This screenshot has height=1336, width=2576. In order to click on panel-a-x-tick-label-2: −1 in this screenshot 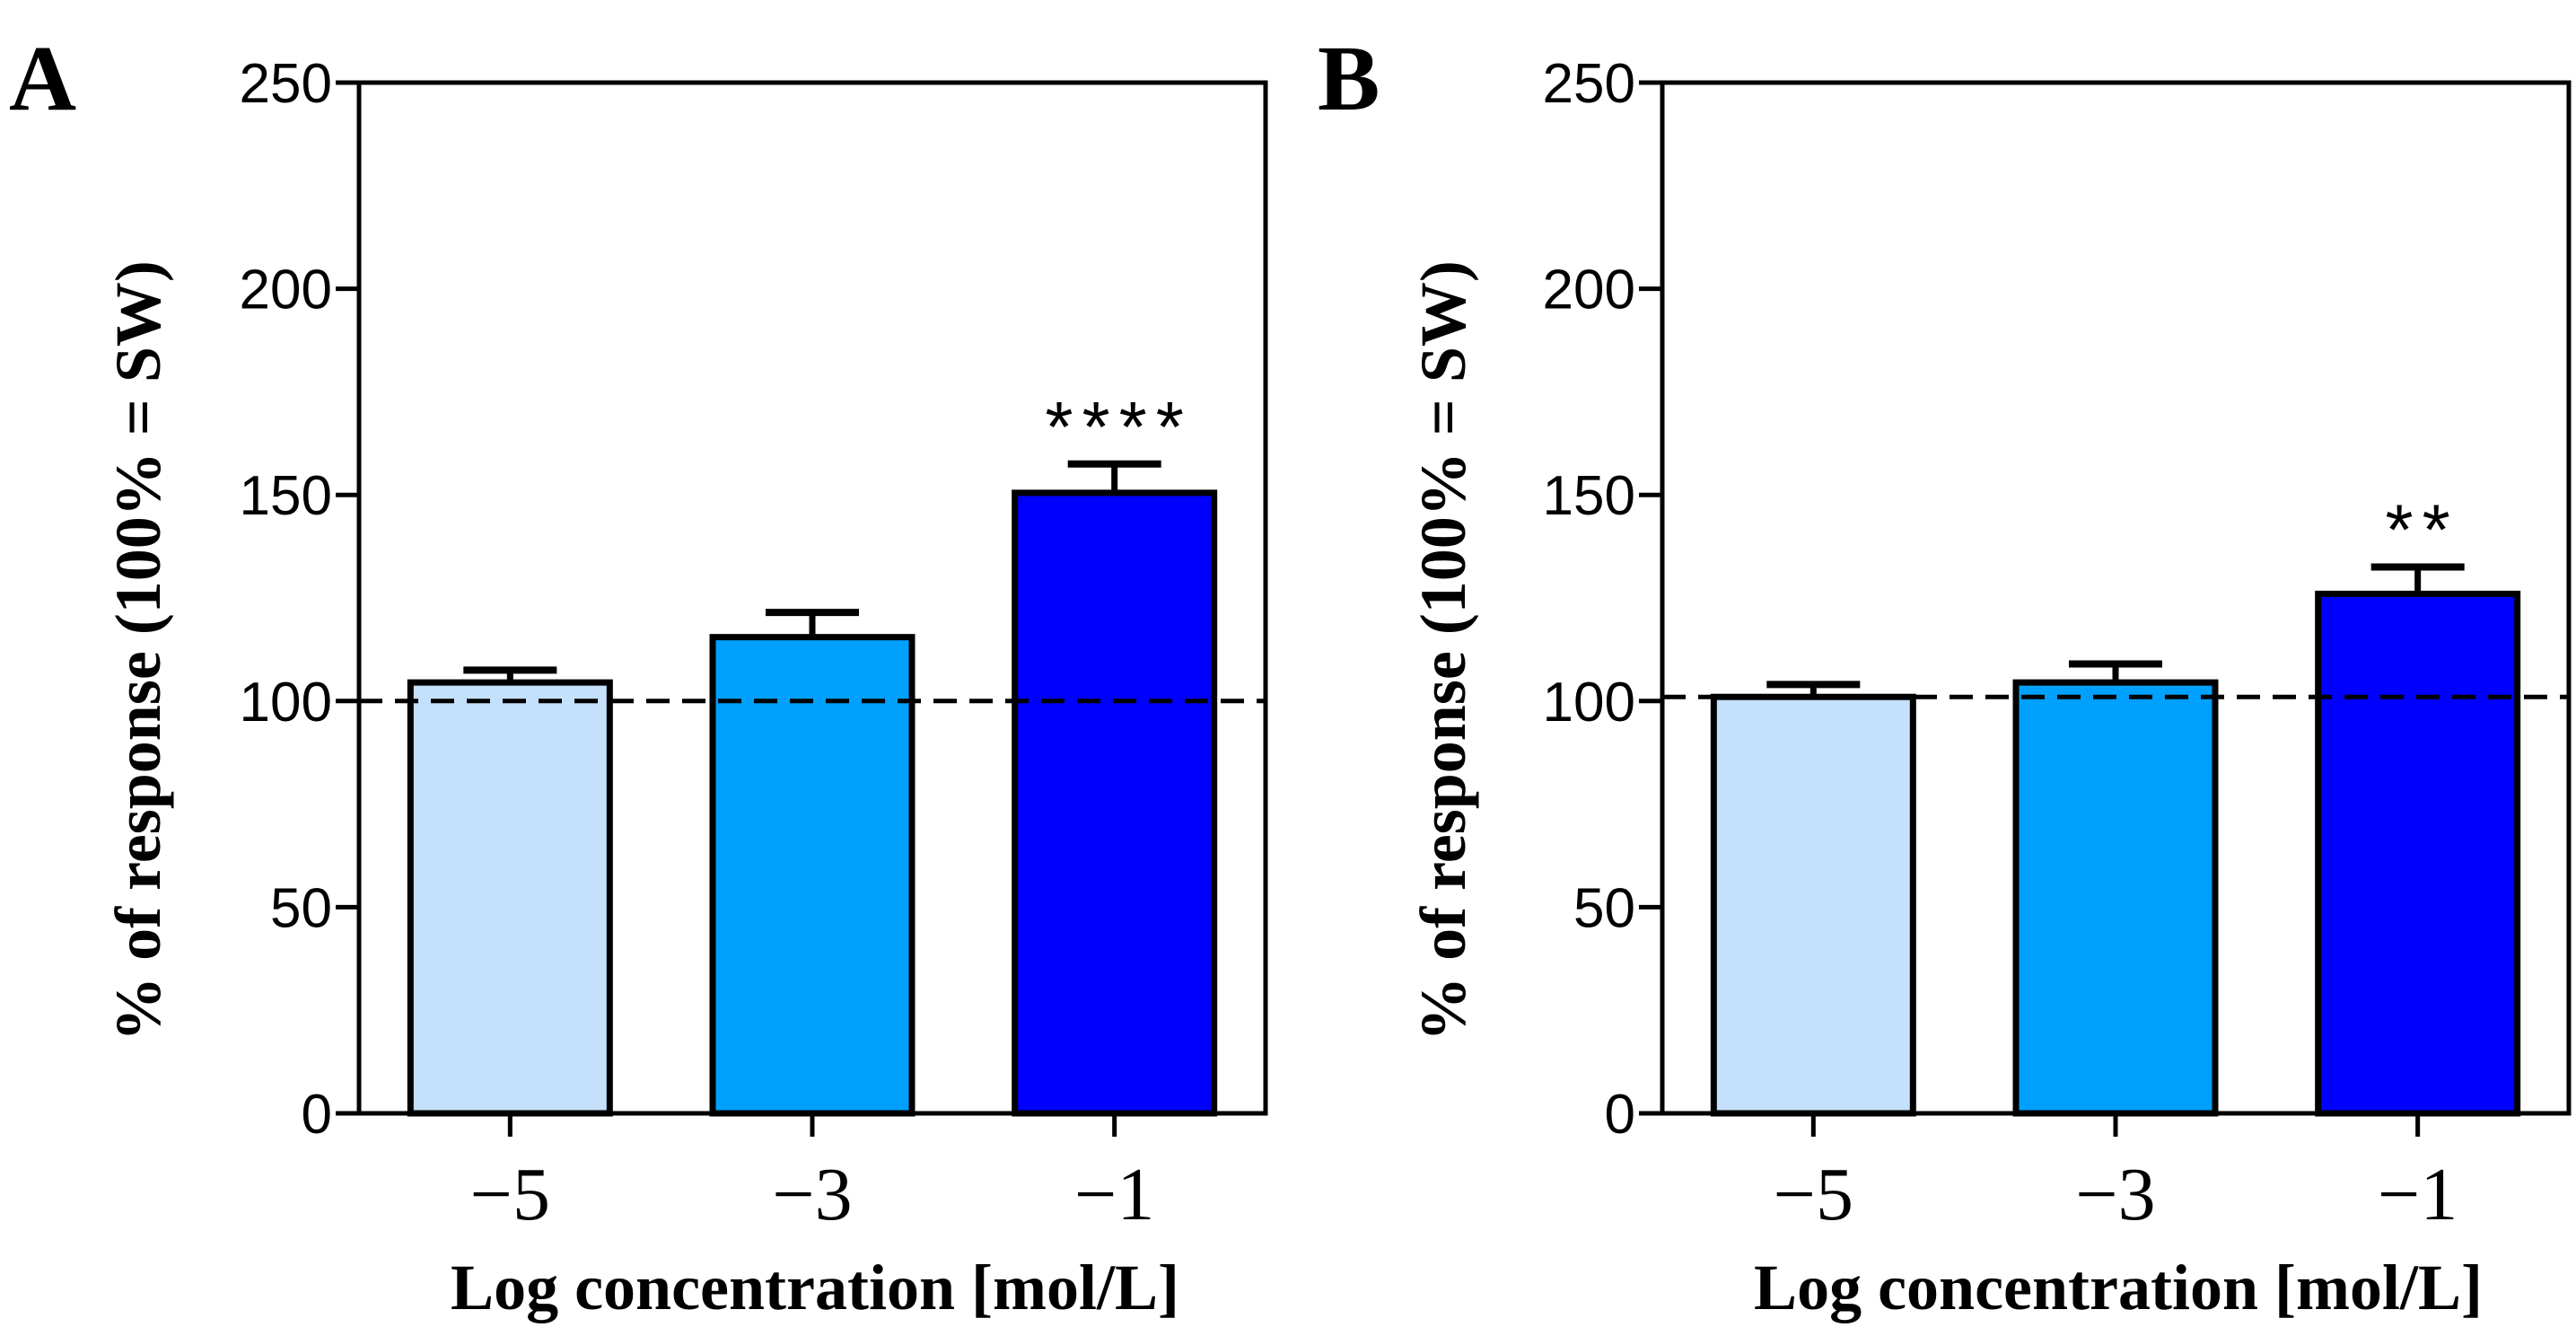, I will do `click(1114, 1194)`.